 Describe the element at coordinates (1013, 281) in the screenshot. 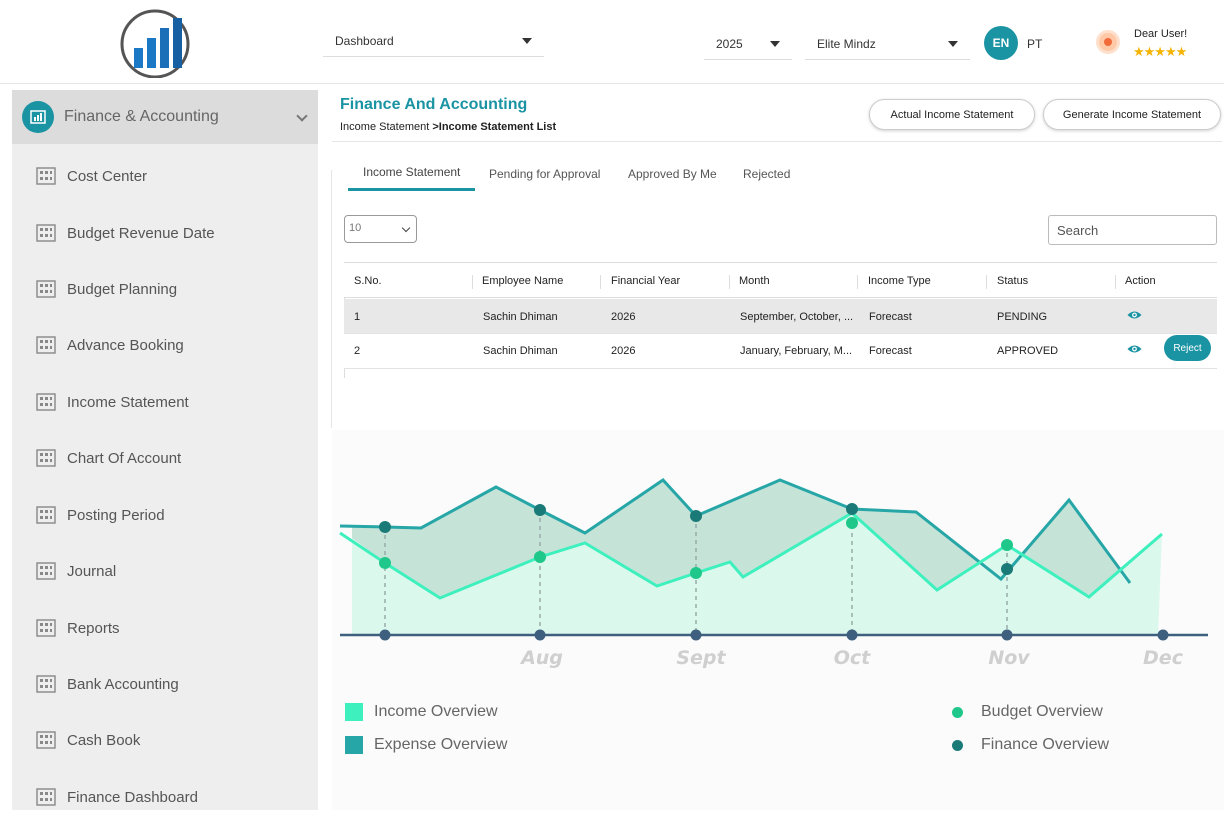

I see `column-header-status: Status` at that location.